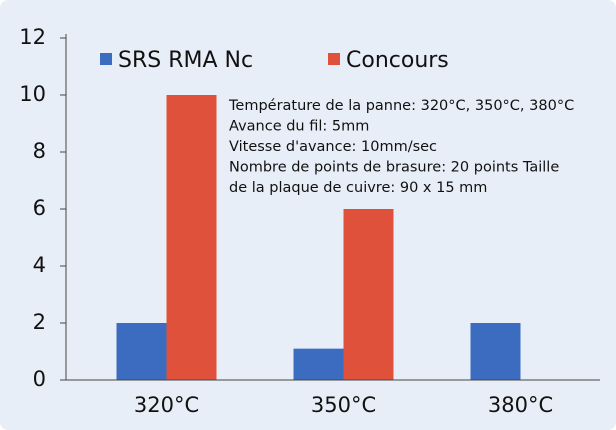  I want to click on legend-label: SRS RMA Nc, so click(185, 60).